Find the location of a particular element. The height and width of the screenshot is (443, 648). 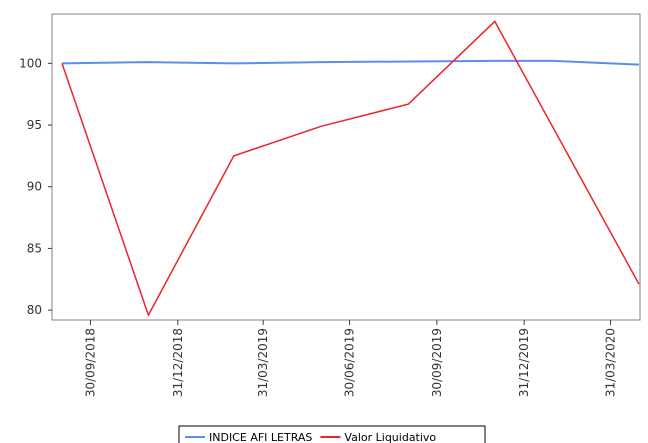

y-tick-label: 95 is located at coordinates (34, 125).